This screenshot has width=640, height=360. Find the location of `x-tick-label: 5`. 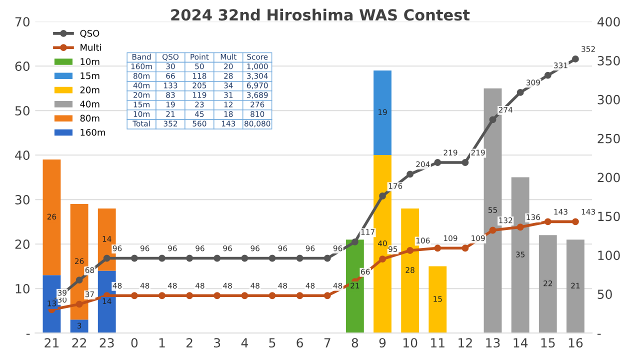

x-tick-label: 5 is located at coordinates (272, 343).